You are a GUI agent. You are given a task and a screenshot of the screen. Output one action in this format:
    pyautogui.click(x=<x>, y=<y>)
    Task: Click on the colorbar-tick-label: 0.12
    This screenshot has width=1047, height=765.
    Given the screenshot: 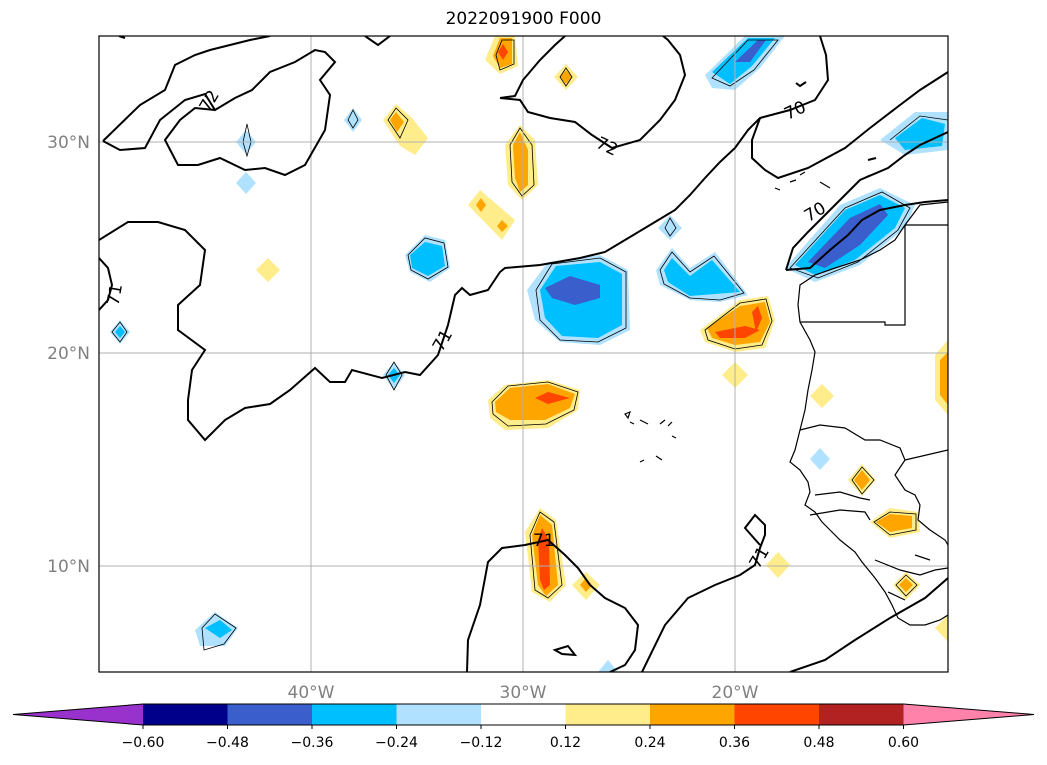 What is the action you would take?
    pyautogui.click(x=565, y=743)
    